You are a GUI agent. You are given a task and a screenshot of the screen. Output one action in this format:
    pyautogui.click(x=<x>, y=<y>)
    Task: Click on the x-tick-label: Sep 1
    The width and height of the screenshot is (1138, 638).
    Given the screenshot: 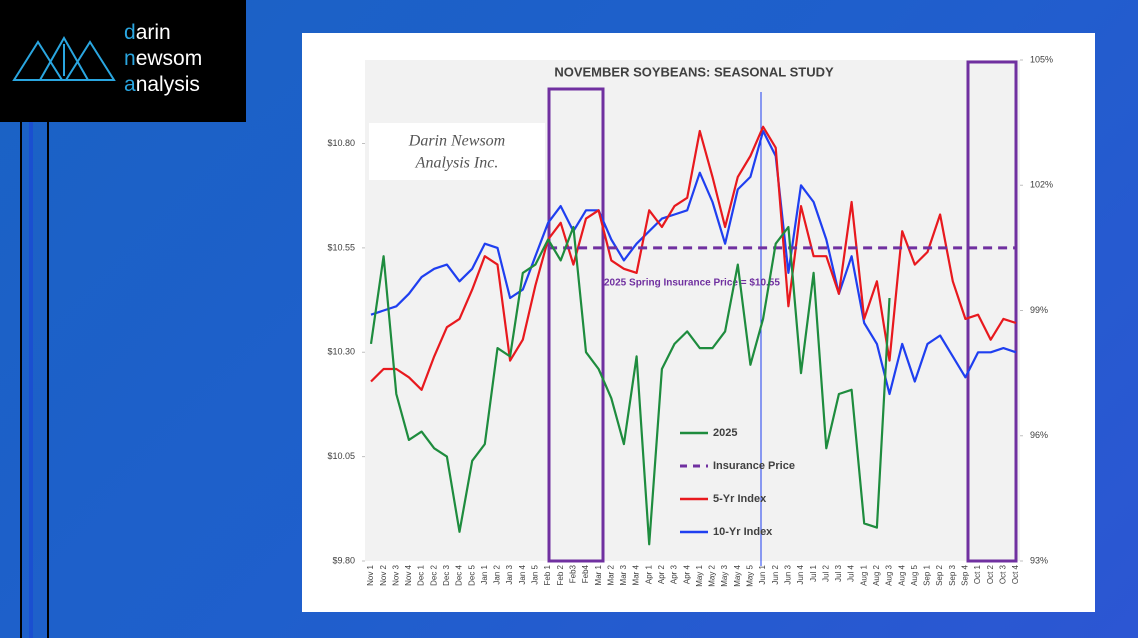 What is the action you would take?
    pyautogui.click(x=927, y=574)
    